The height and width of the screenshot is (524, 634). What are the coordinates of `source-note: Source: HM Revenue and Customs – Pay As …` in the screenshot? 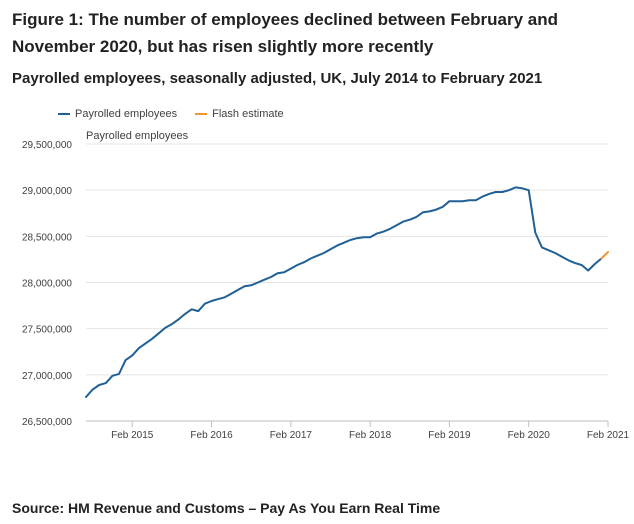 It's located at (226, 508).